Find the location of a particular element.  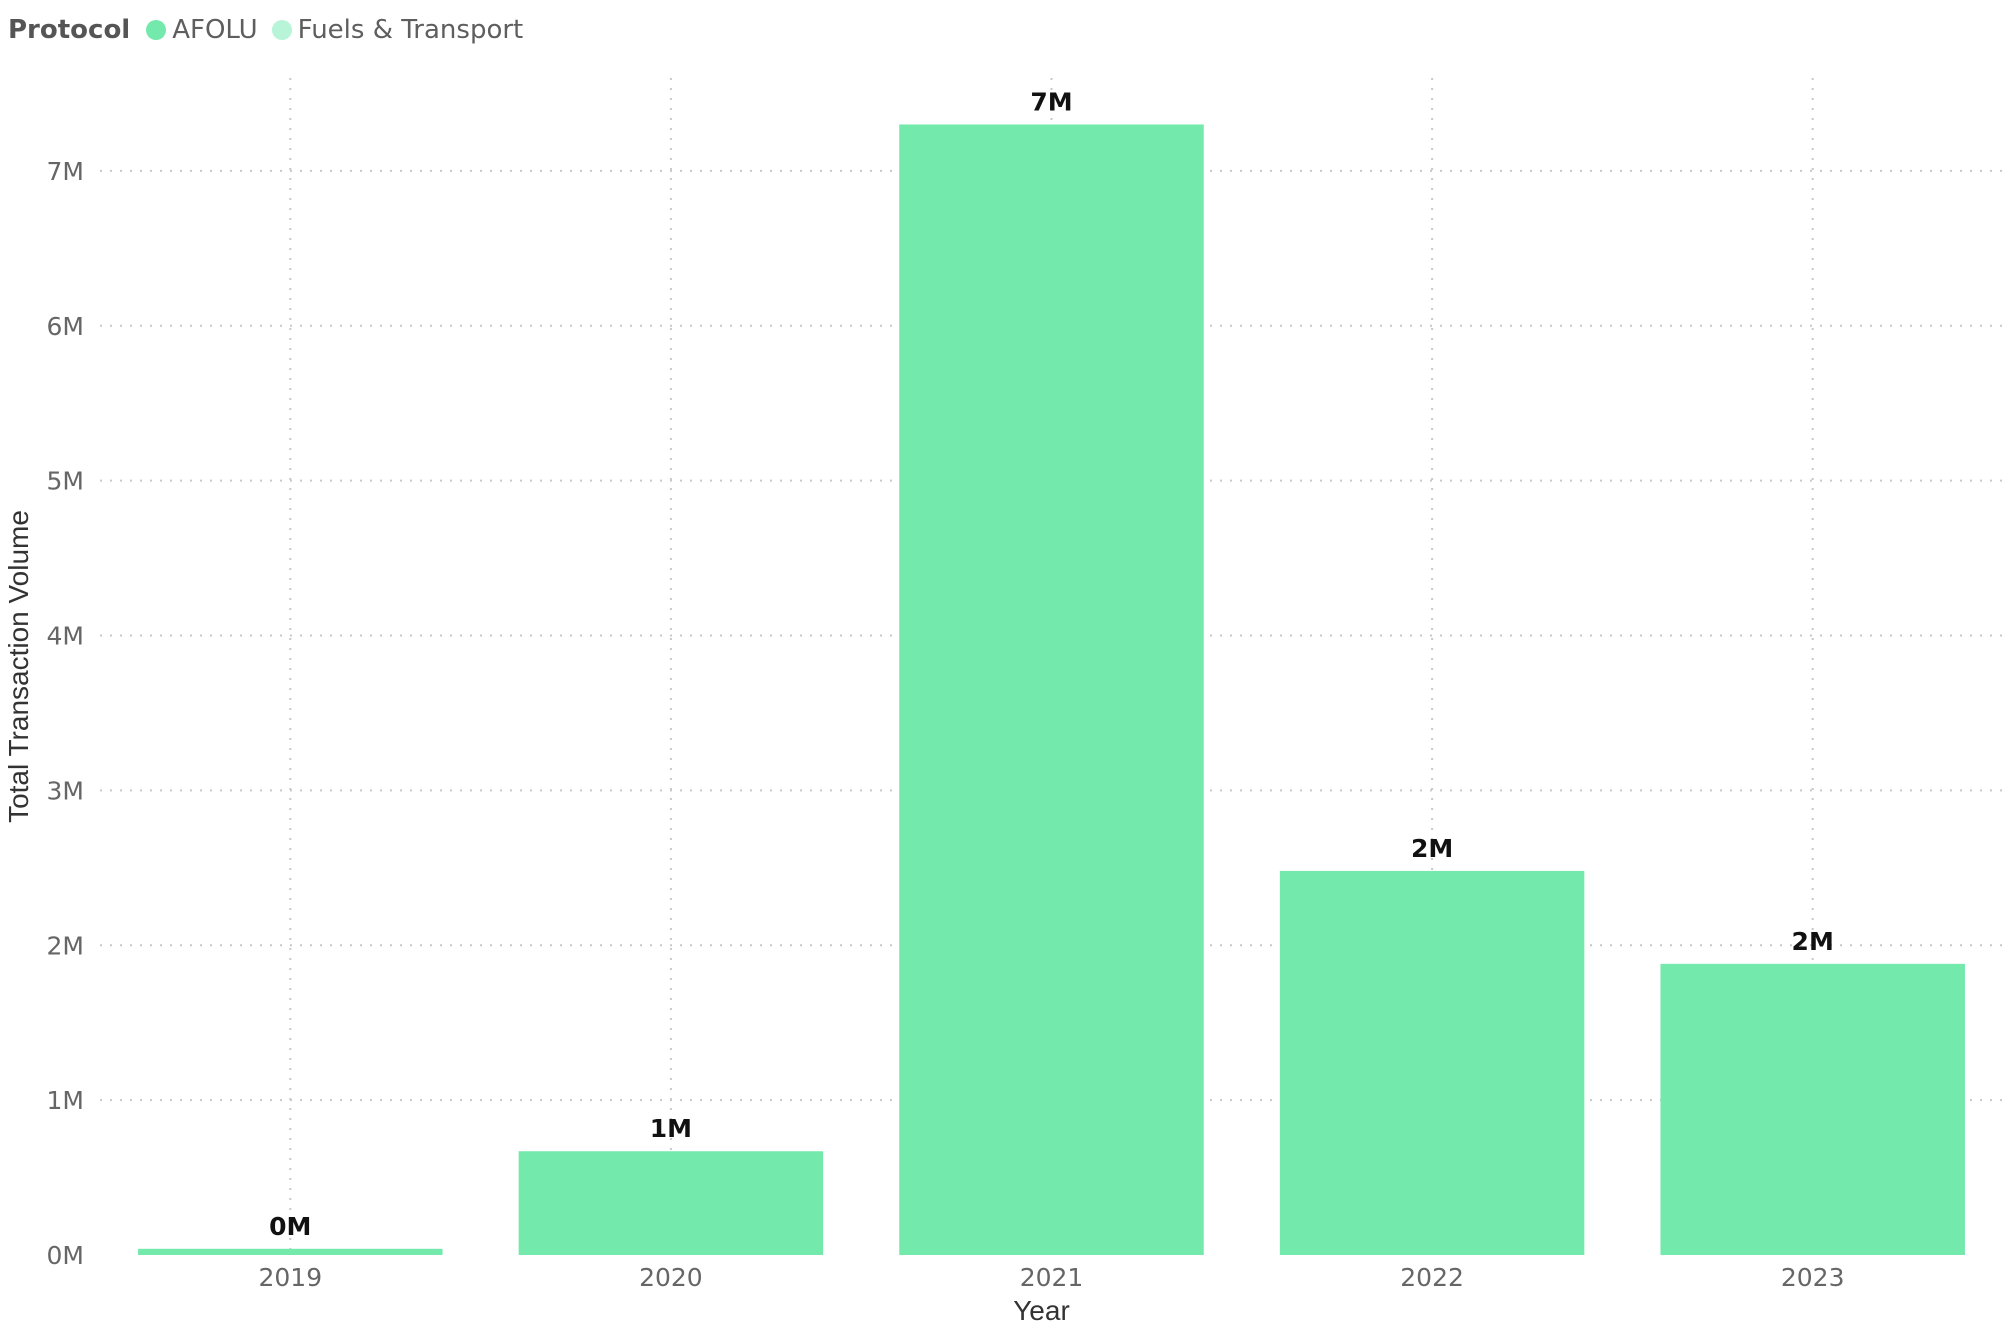

legend-item-afolu: AFOLU is located at coordinates (202, 30).